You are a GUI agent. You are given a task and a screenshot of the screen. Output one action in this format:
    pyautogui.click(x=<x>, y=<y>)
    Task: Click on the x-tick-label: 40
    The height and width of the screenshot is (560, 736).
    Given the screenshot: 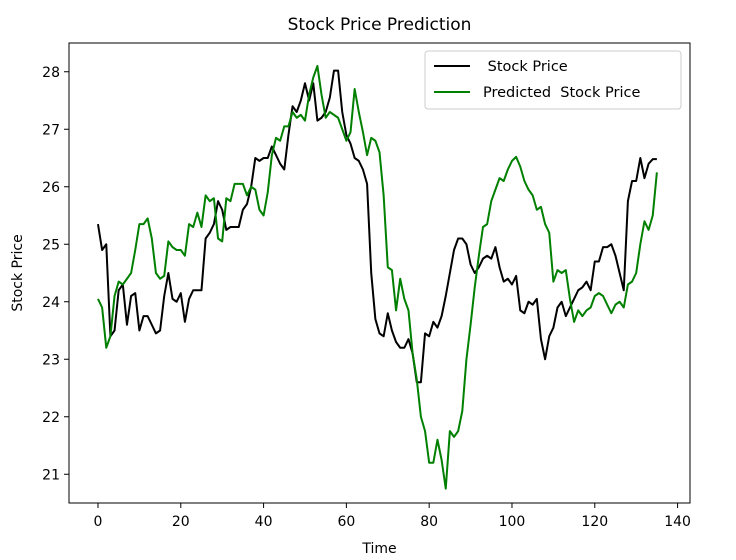 What is the action you would take?
    pyautogui.click(x=264, y=522)
    